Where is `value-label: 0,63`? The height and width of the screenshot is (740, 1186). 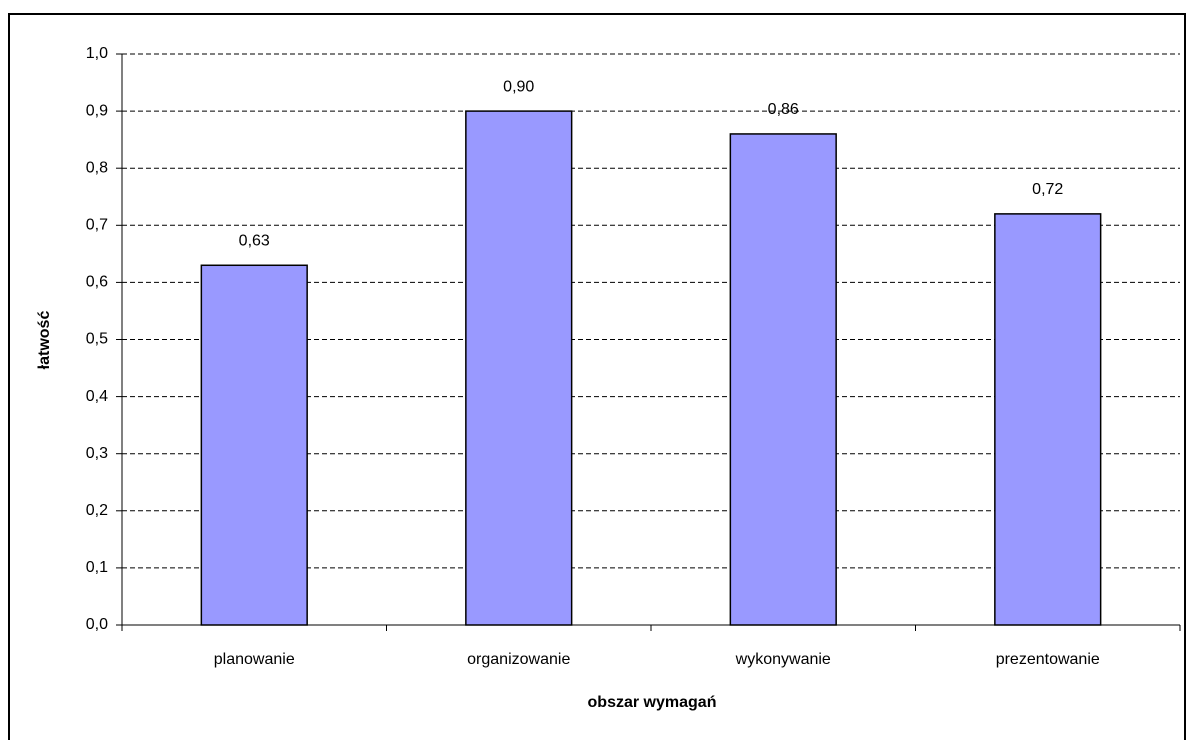 value-label: 0,63 is located at coordinates (254, 240).